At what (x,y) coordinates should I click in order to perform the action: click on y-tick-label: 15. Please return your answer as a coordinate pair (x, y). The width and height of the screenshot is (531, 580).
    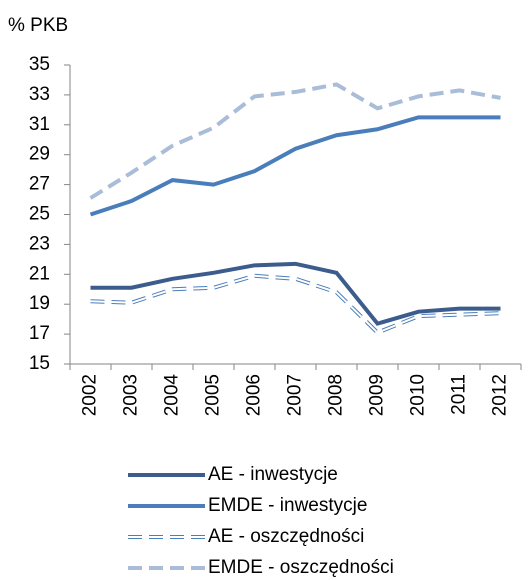
    Looking at the image, I should click on (39, 363).